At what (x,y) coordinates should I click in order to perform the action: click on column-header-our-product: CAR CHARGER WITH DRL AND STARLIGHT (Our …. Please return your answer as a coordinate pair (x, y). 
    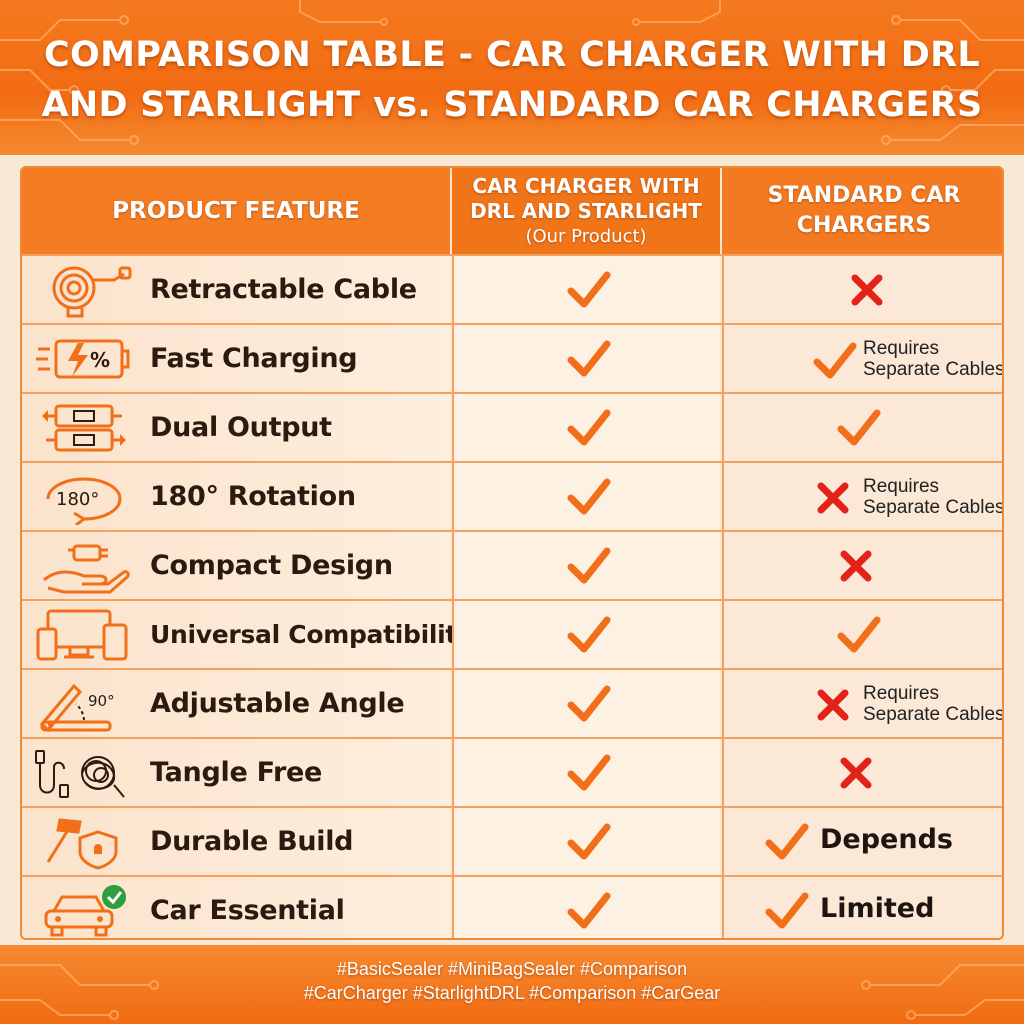
    Looking at the image, I should click on (586, 211).